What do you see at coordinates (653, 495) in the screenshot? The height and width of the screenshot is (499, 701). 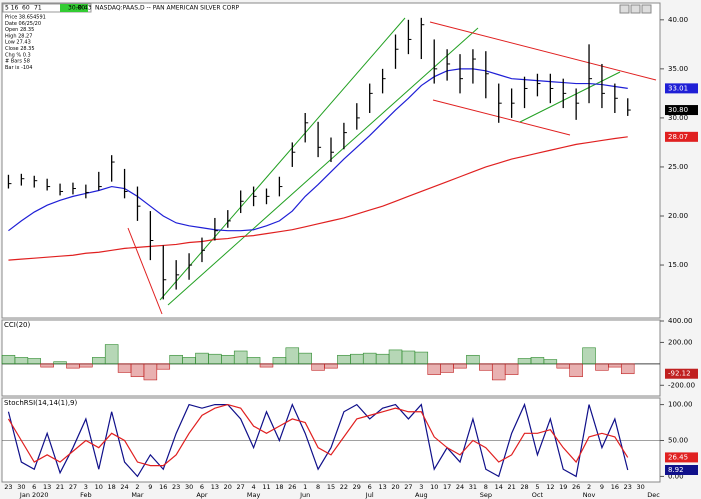 I see `month-label: Dec` at bounding box center [653, 495].